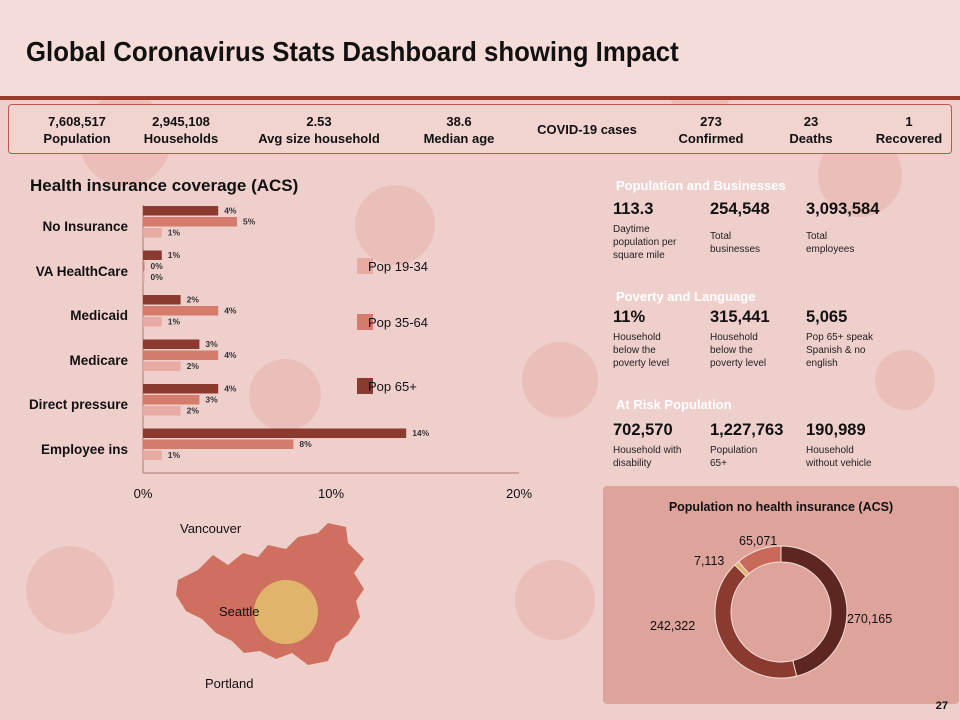  I want to click on stat-confirmed: 273 Confirmed, so click(711, 130).